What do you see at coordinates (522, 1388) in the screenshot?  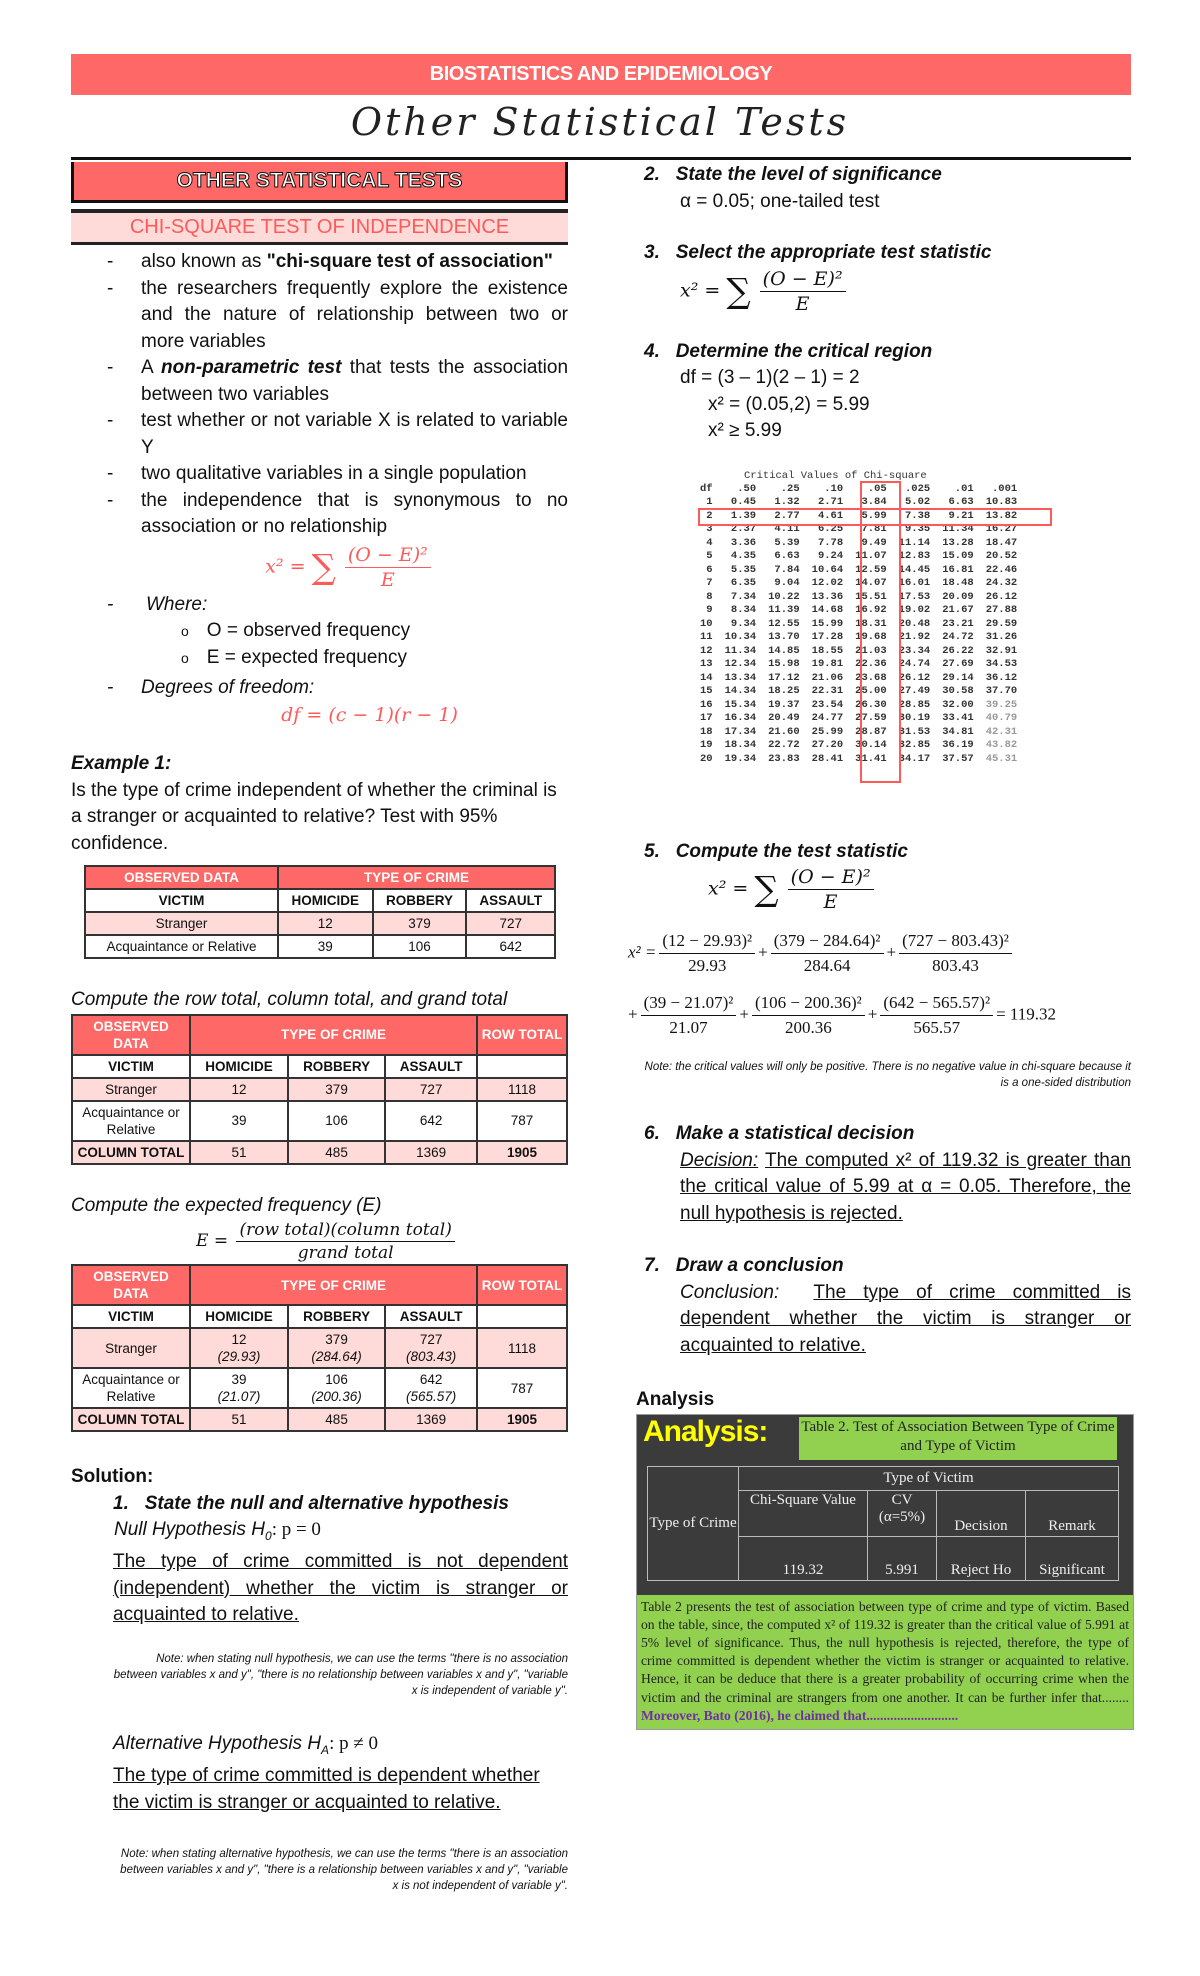 I see `table-cell: 787` at bounding box center [522, 1388].